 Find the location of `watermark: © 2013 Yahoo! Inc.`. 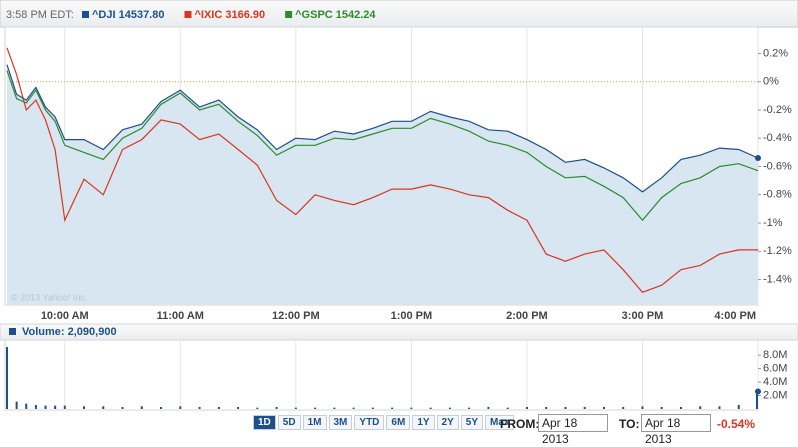

watermark: © 2013 Yahoo! Inc. is located at coordinates (49, 297).